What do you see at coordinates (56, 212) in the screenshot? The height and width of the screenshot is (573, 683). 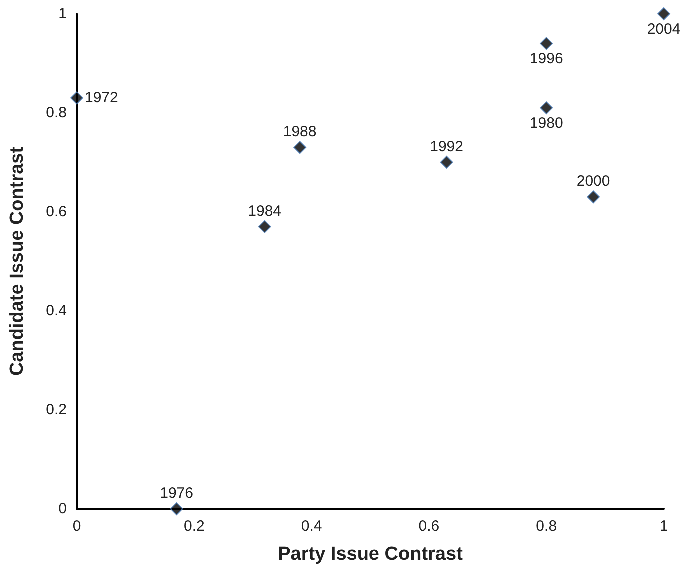 I see `y-tick-label: 0.6` at bounding box center [56, 212].